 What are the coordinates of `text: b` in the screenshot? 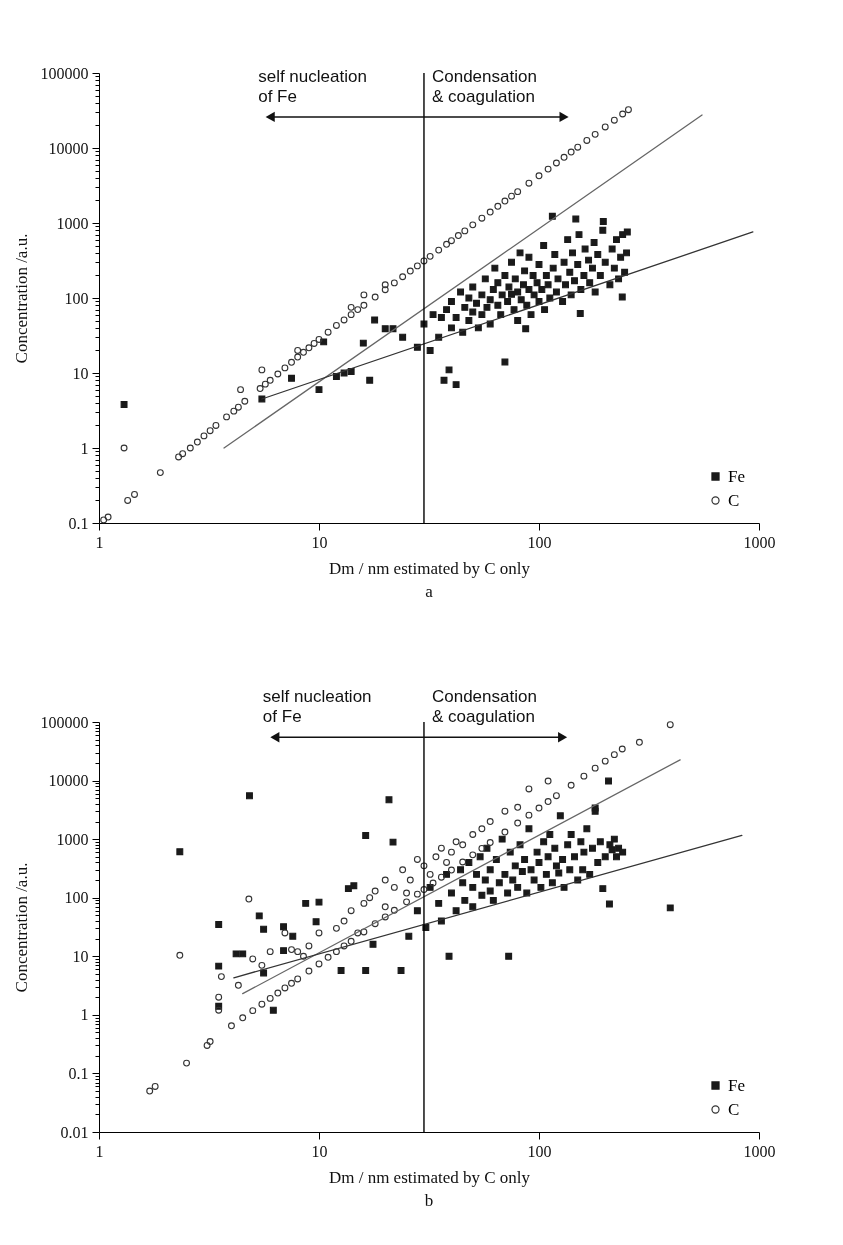 It's located at (429, 1200).